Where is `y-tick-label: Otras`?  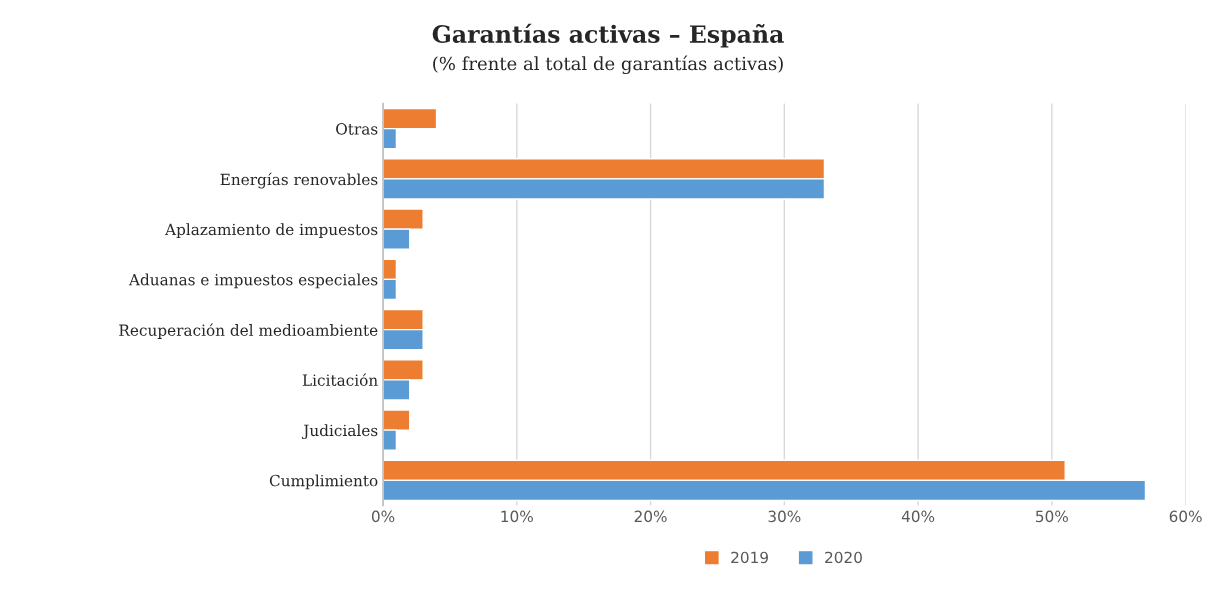
y-tick-label: Otras is located at coordinates (357, 129).